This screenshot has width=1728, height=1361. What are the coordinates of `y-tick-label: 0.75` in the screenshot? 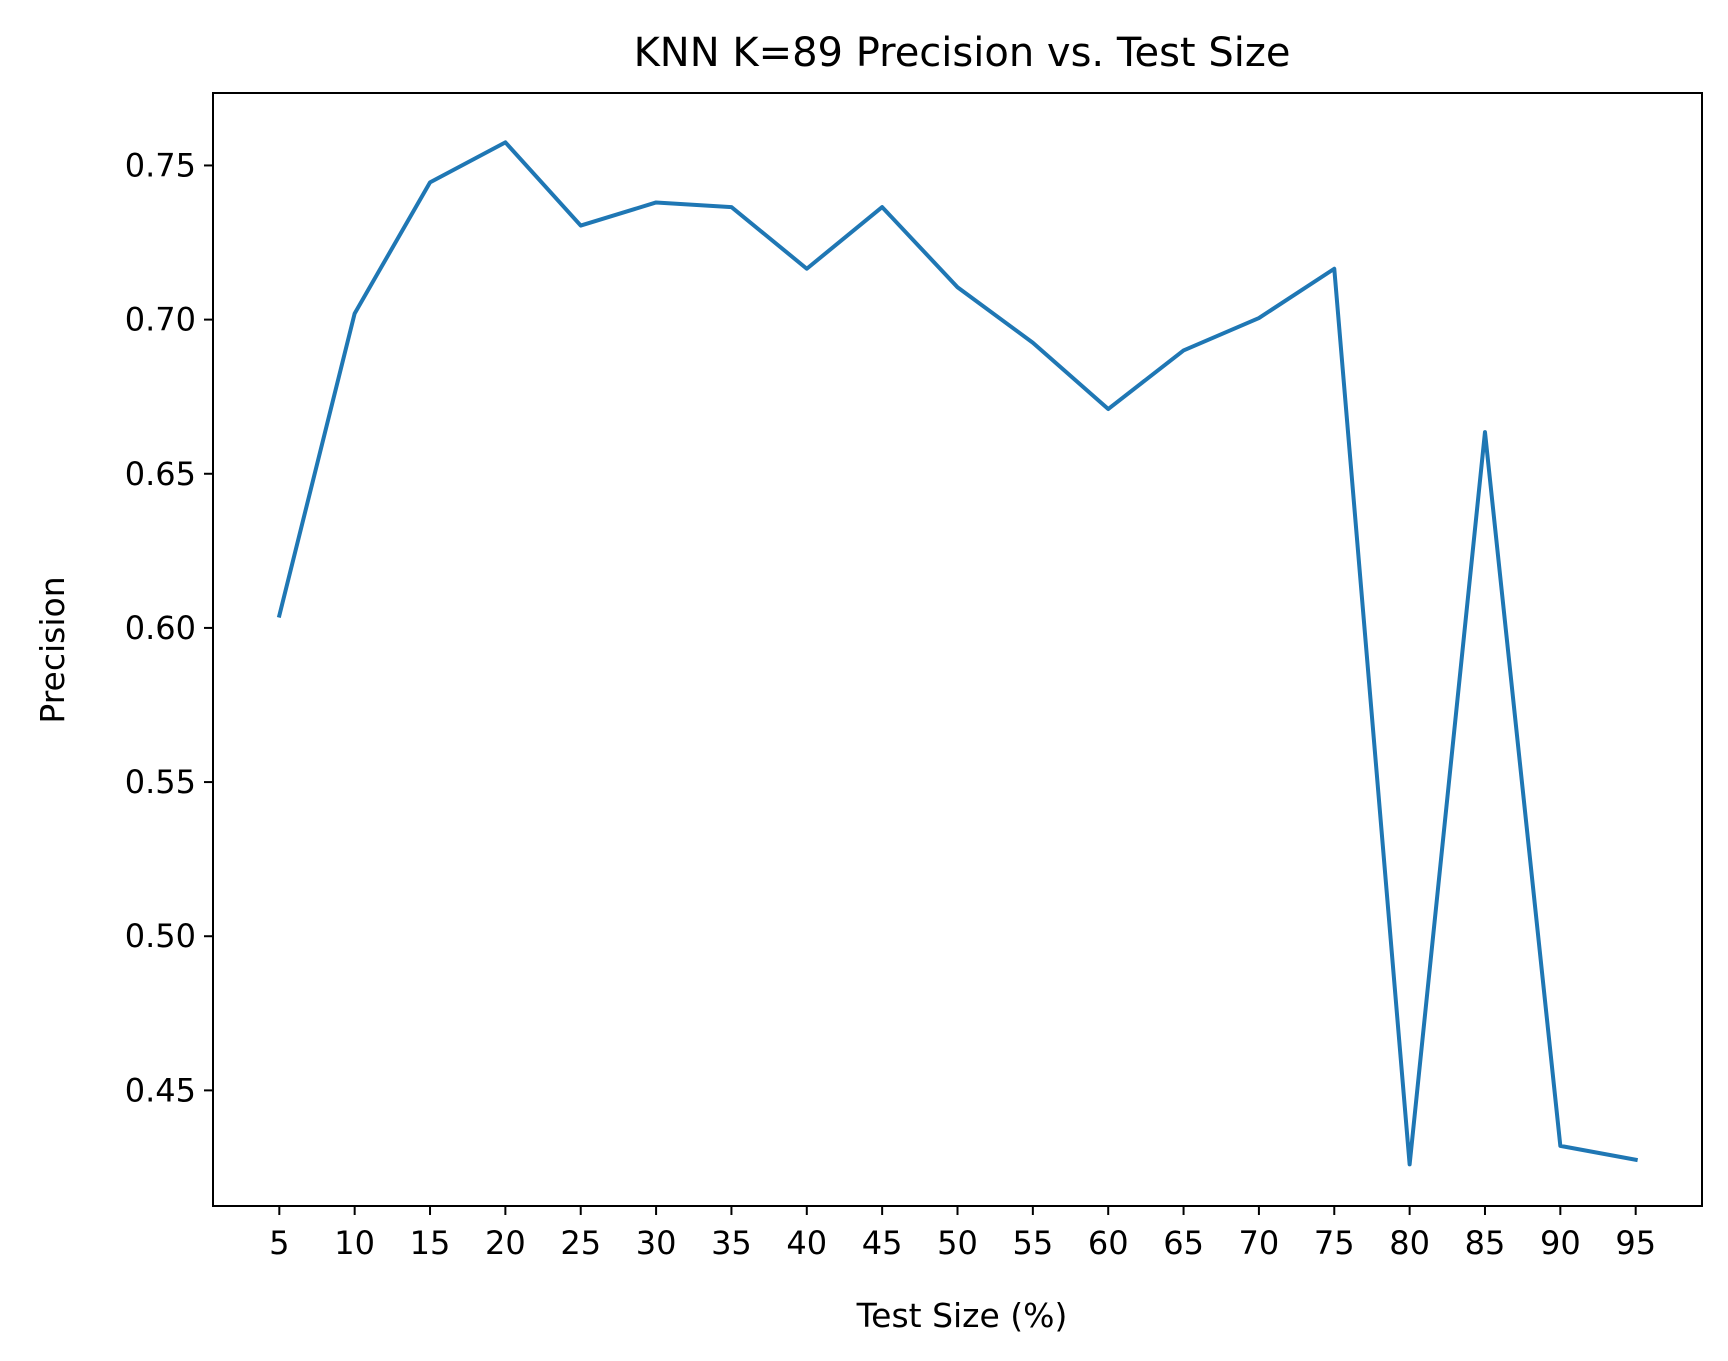 It's located at (160, 165).